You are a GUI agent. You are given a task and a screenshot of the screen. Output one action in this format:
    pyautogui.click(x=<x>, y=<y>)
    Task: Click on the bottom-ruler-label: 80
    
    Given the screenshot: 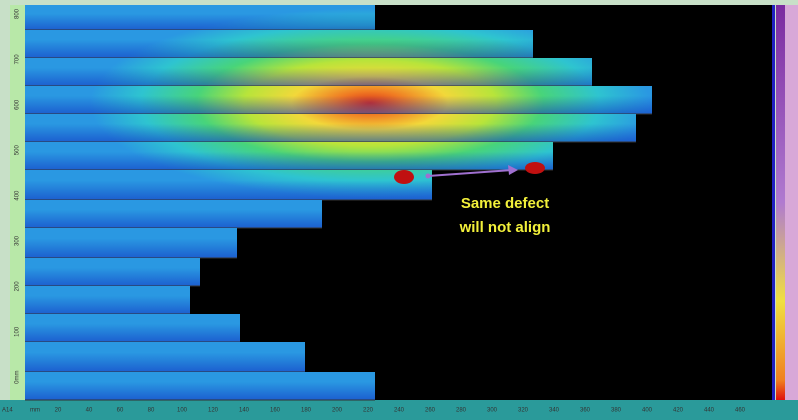 What is the action you would take?
    pyautogui.click(x=151, y=411)
    